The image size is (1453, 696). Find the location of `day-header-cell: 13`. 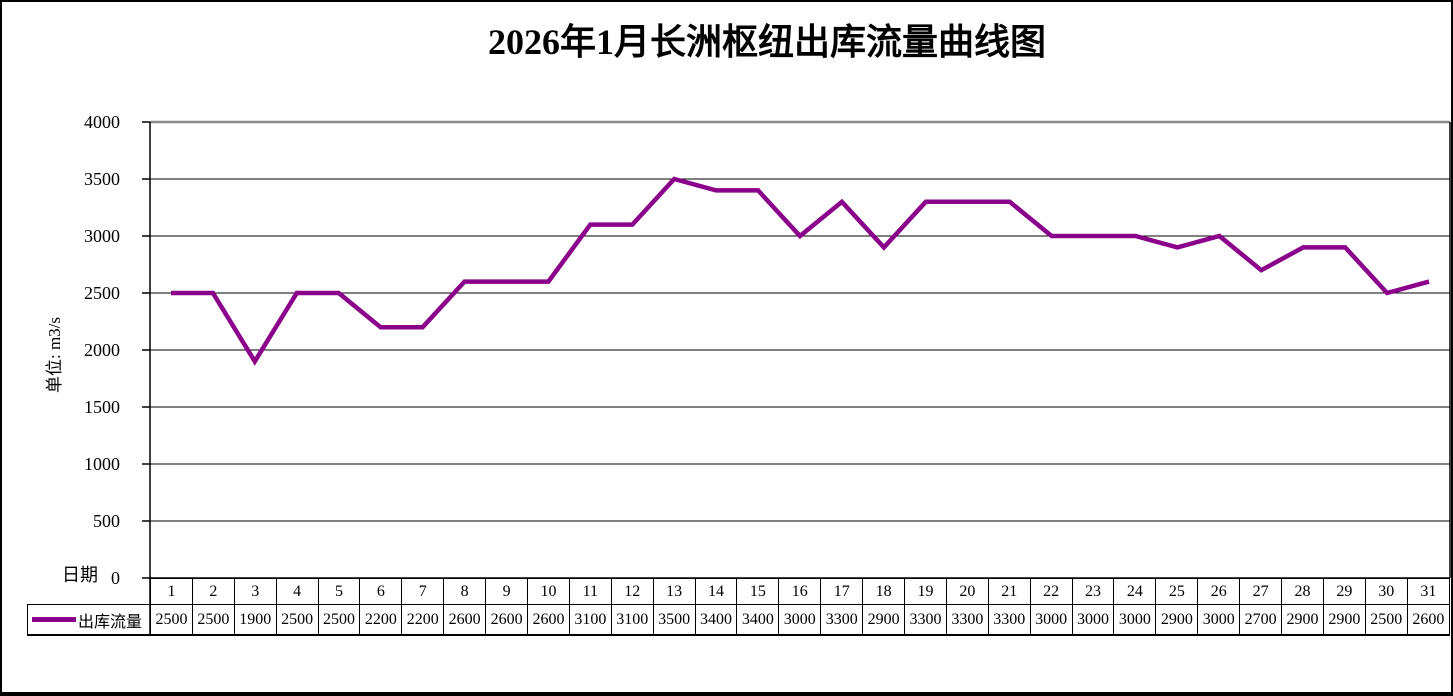

day-header-cell: 13 is located at coordinates (674, 591).